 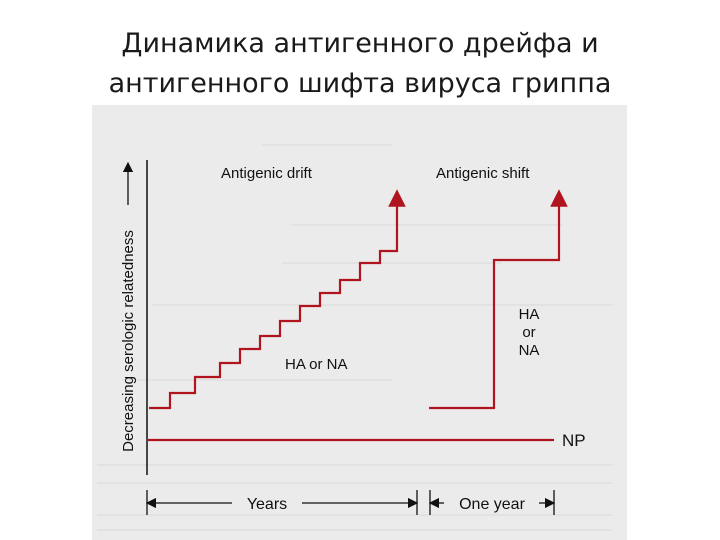 What do you see at coordinates (528, 332) in the screenshot?
I see `or-shift-label: or` at bounding box center [528, 332].